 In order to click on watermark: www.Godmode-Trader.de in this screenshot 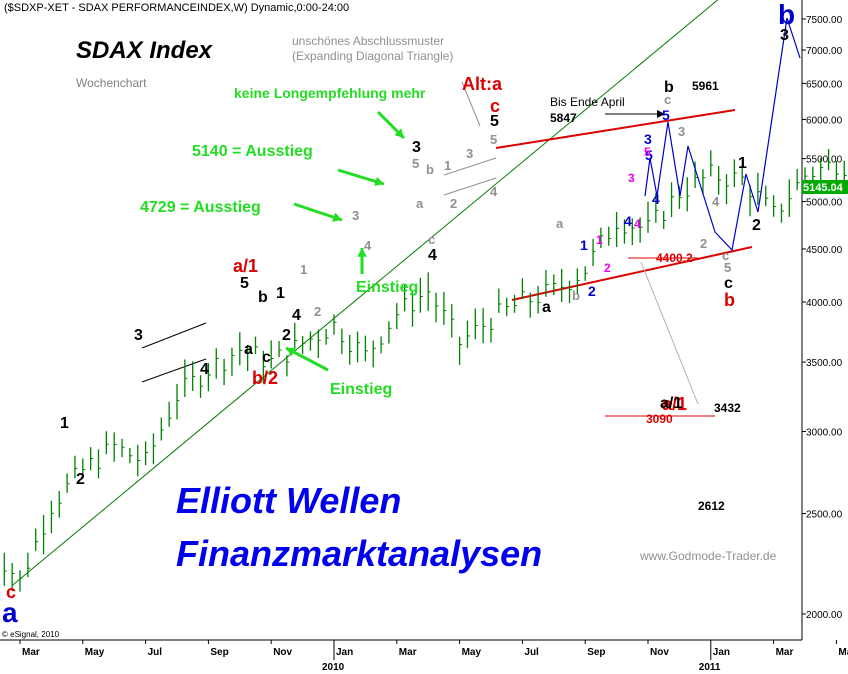, I will do `click(708, 556)`.